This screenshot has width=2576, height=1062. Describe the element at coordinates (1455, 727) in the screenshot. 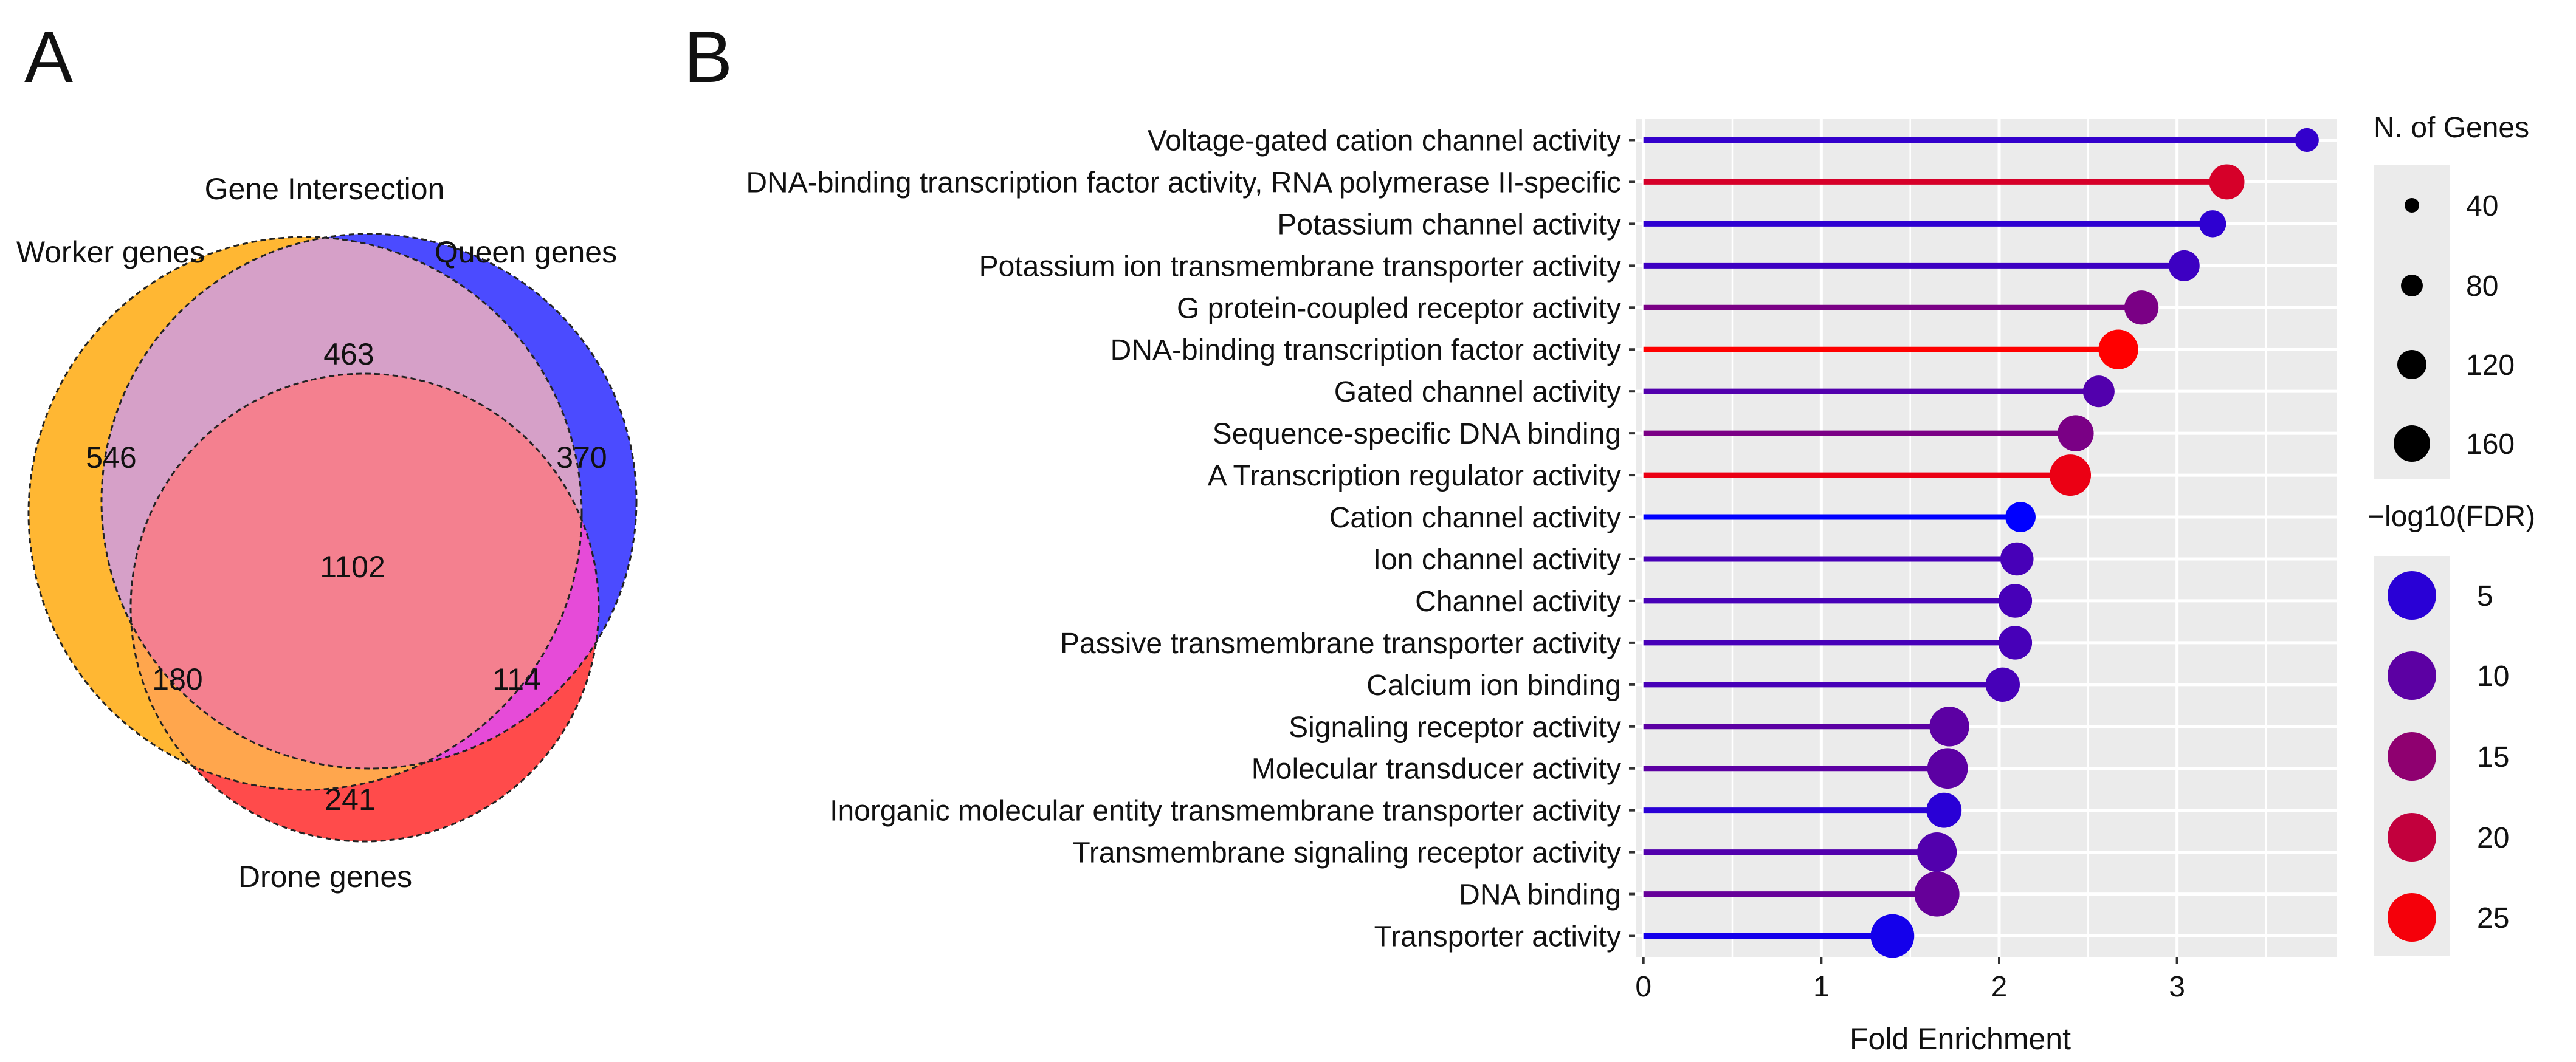

I see `term-label: Signaling receptor activity` at that location.